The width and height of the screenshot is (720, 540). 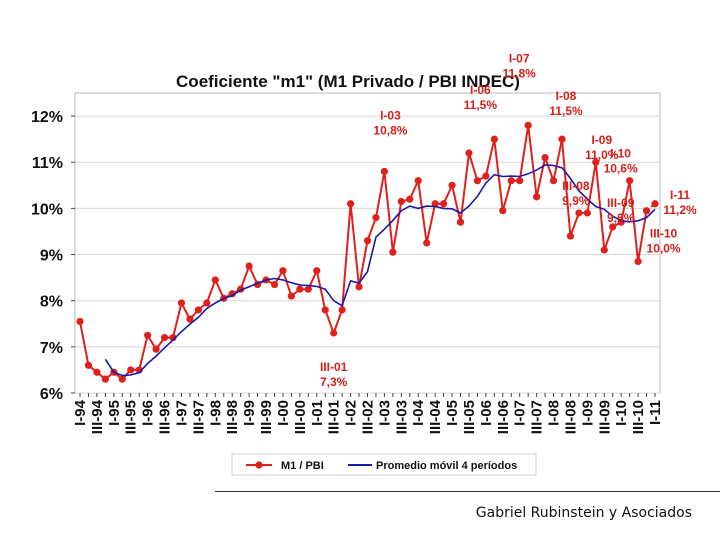 What do you see at coordinates (486, 413) in the screenshot?
I see `x-tick-label: I-06` at bounding box center [486, 413].